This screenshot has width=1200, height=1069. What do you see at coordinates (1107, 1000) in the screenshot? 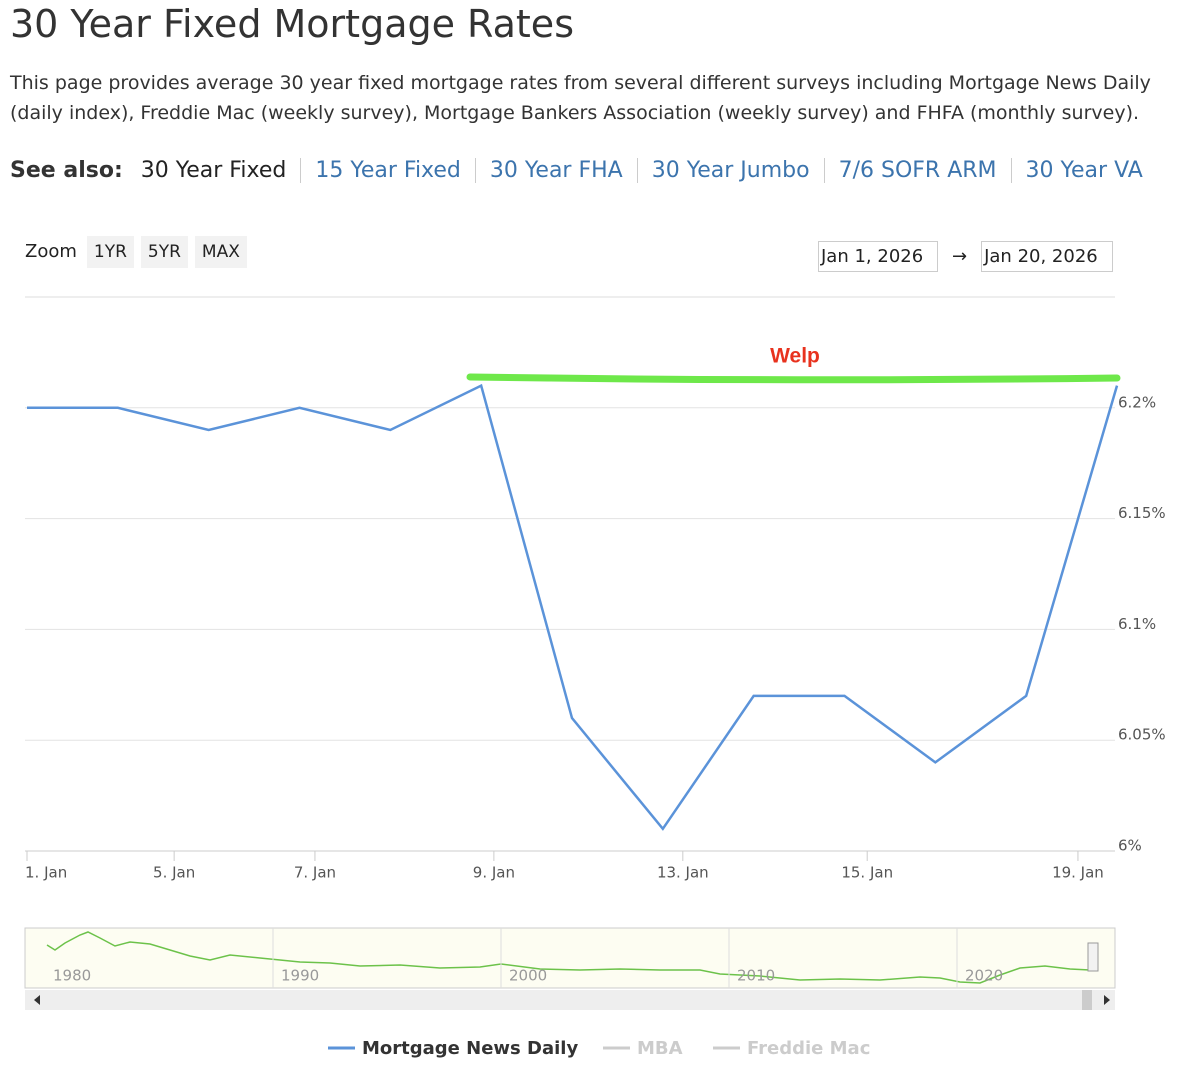
I see `scroll-right` at bounding box center [1107, 1000].